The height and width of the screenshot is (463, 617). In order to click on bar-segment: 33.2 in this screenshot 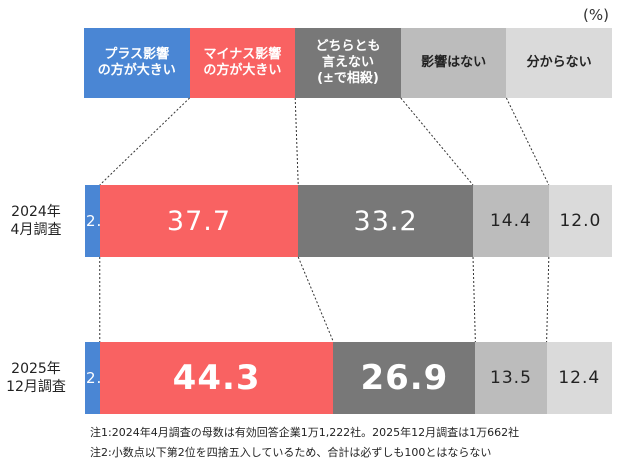, I will do `click(385, 221)`.